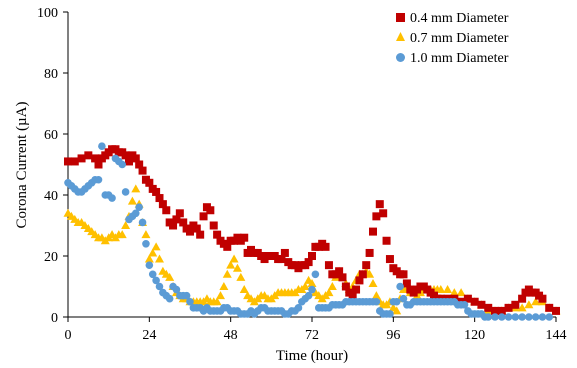  I want to click on y-tick-label: 100, so click(47, 13).